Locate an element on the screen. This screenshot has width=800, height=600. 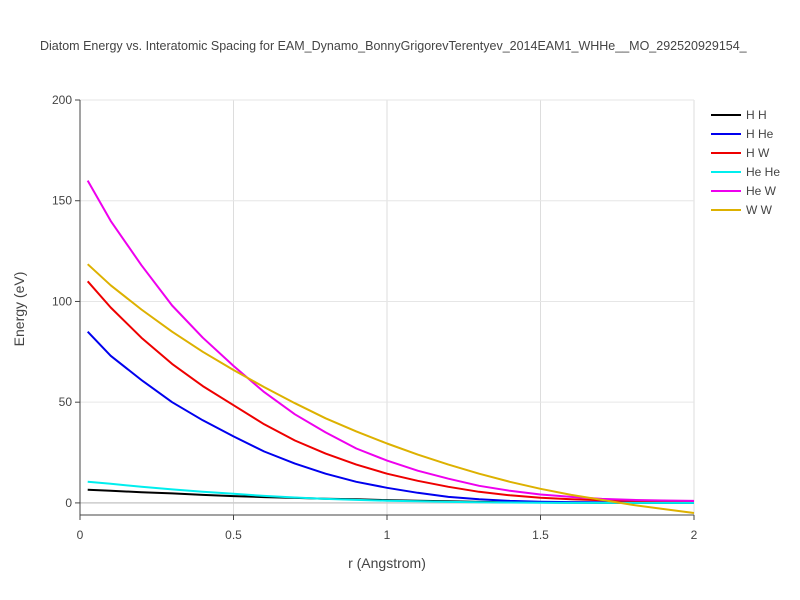
legend-label-he-he: He He is located at coordinates (763, 172).